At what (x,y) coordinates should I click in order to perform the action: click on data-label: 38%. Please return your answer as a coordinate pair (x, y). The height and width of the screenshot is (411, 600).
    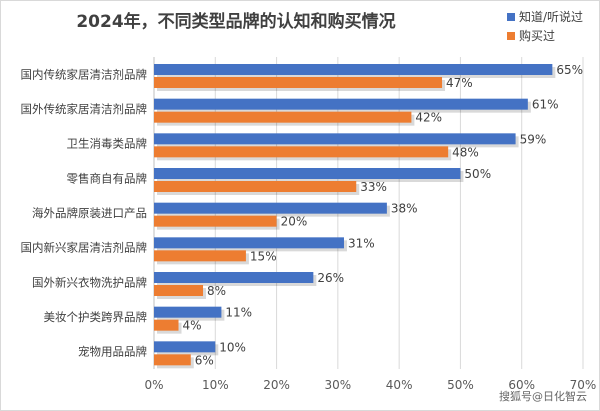
    Looking at the image, I should click on (404, 209).